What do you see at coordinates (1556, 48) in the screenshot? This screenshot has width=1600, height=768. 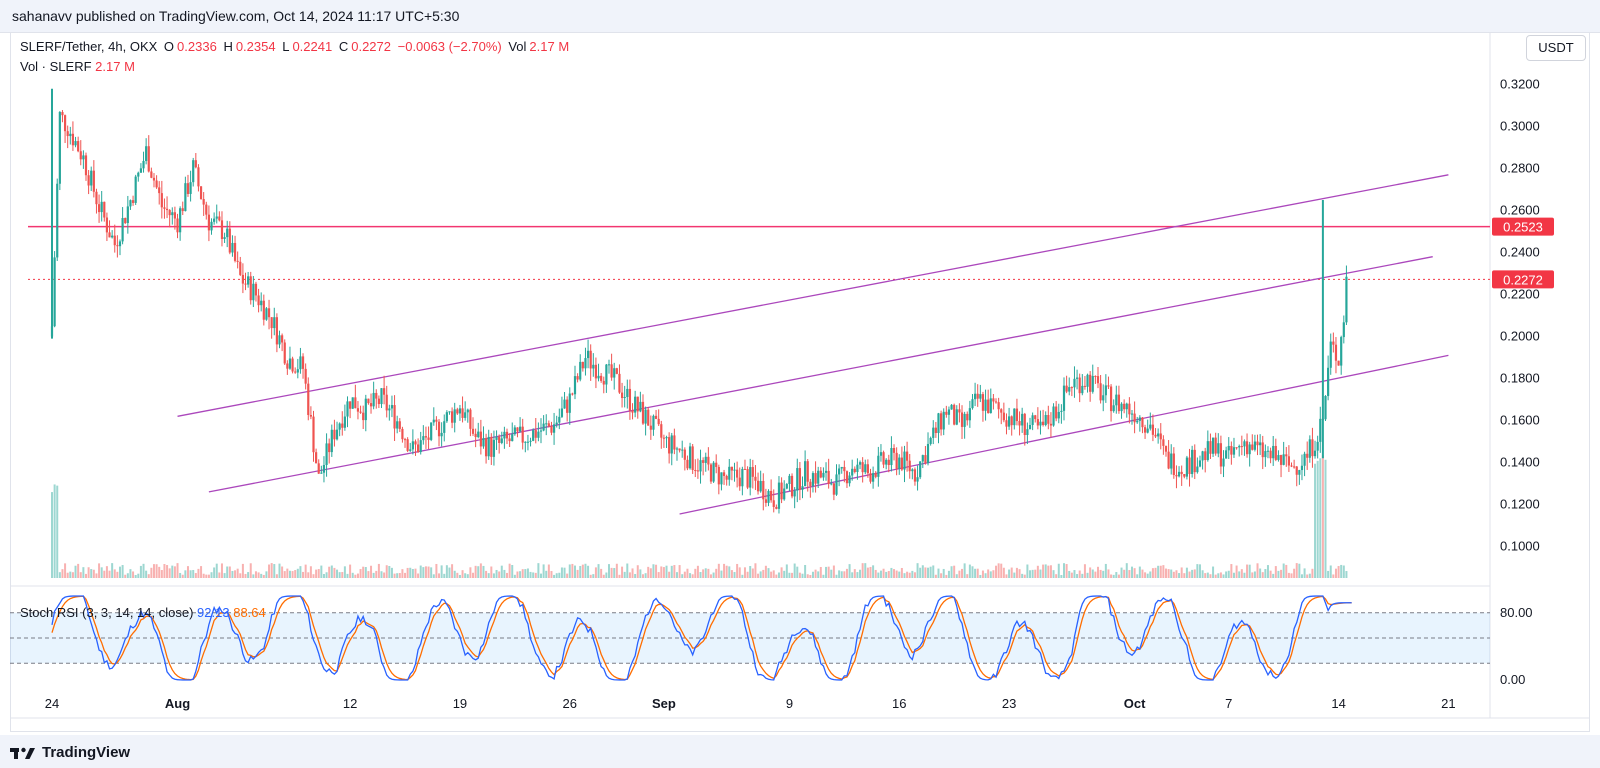 I see `currency-button: USDT` at bounding box center [1556, 48].